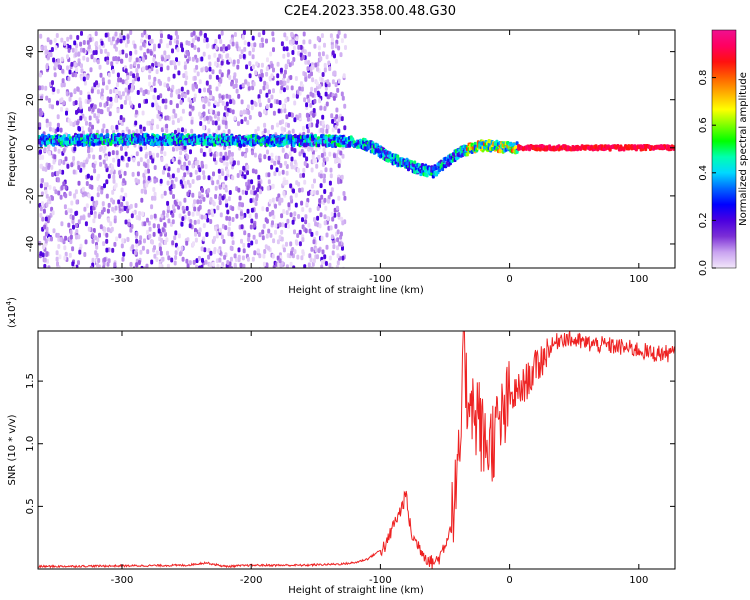  What do you see at coordinates (11, 312) in the screenshot?
I see `svg-text: (x104)` at bounding box center [11, 312].